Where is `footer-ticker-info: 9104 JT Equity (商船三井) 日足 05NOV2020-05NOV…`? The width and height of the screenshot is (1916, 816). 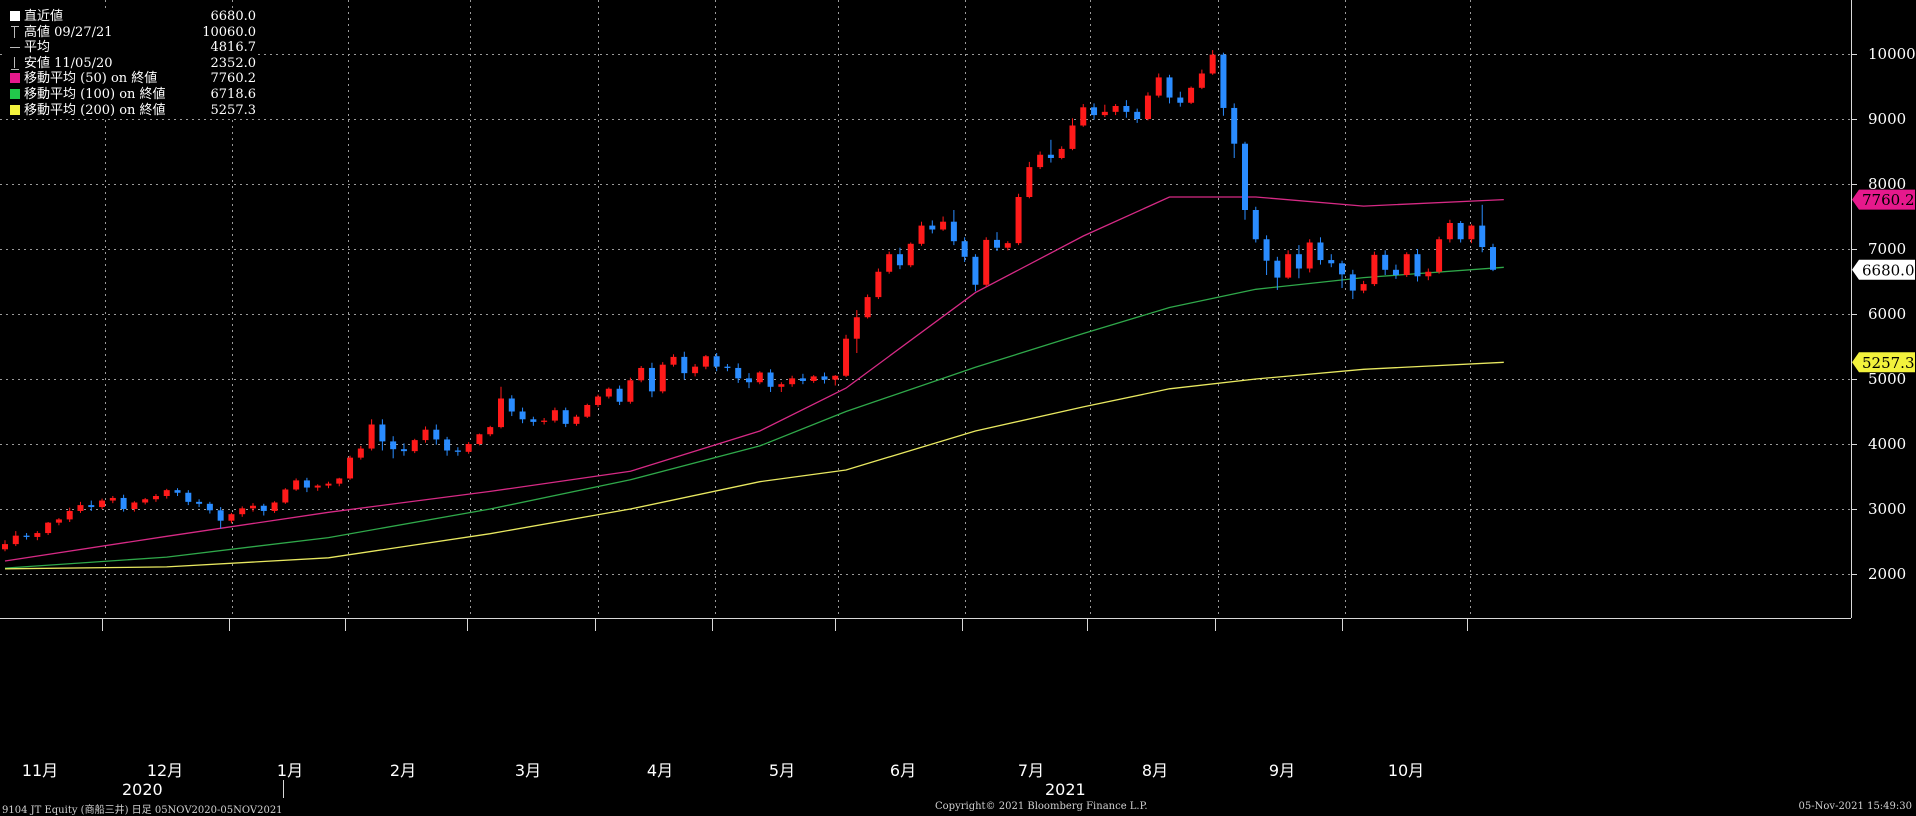
footer-ticker-info: 9104 JT Equity (商船三井) 日足 05NOV2020-05NOV… is located at coordinates (142, 810).